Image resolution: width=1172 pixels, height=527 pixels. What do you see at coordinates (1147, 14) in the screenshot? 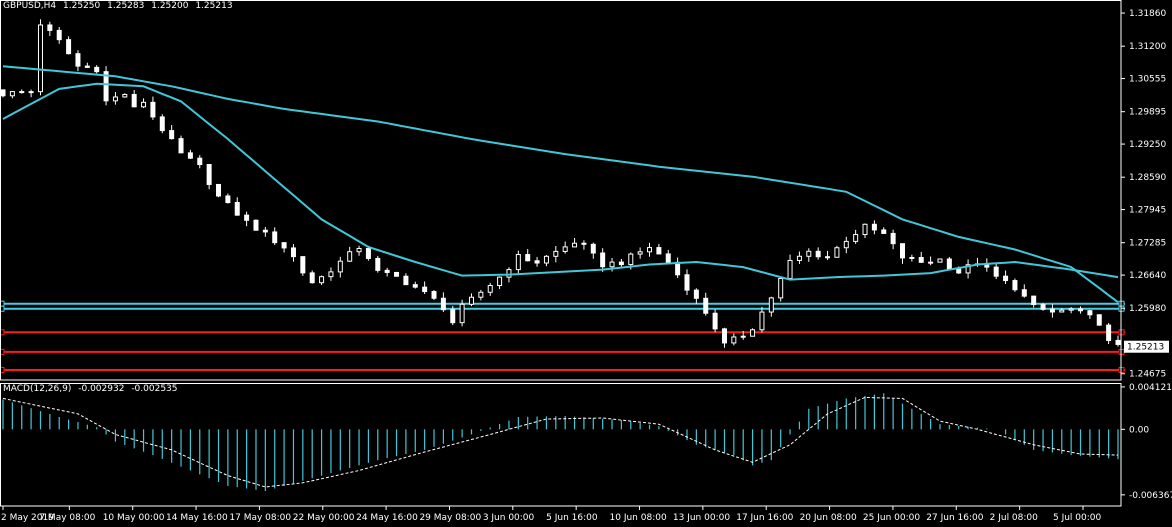
I see `price-axis-label: 1.31860` at bounding box center [1147, 14].